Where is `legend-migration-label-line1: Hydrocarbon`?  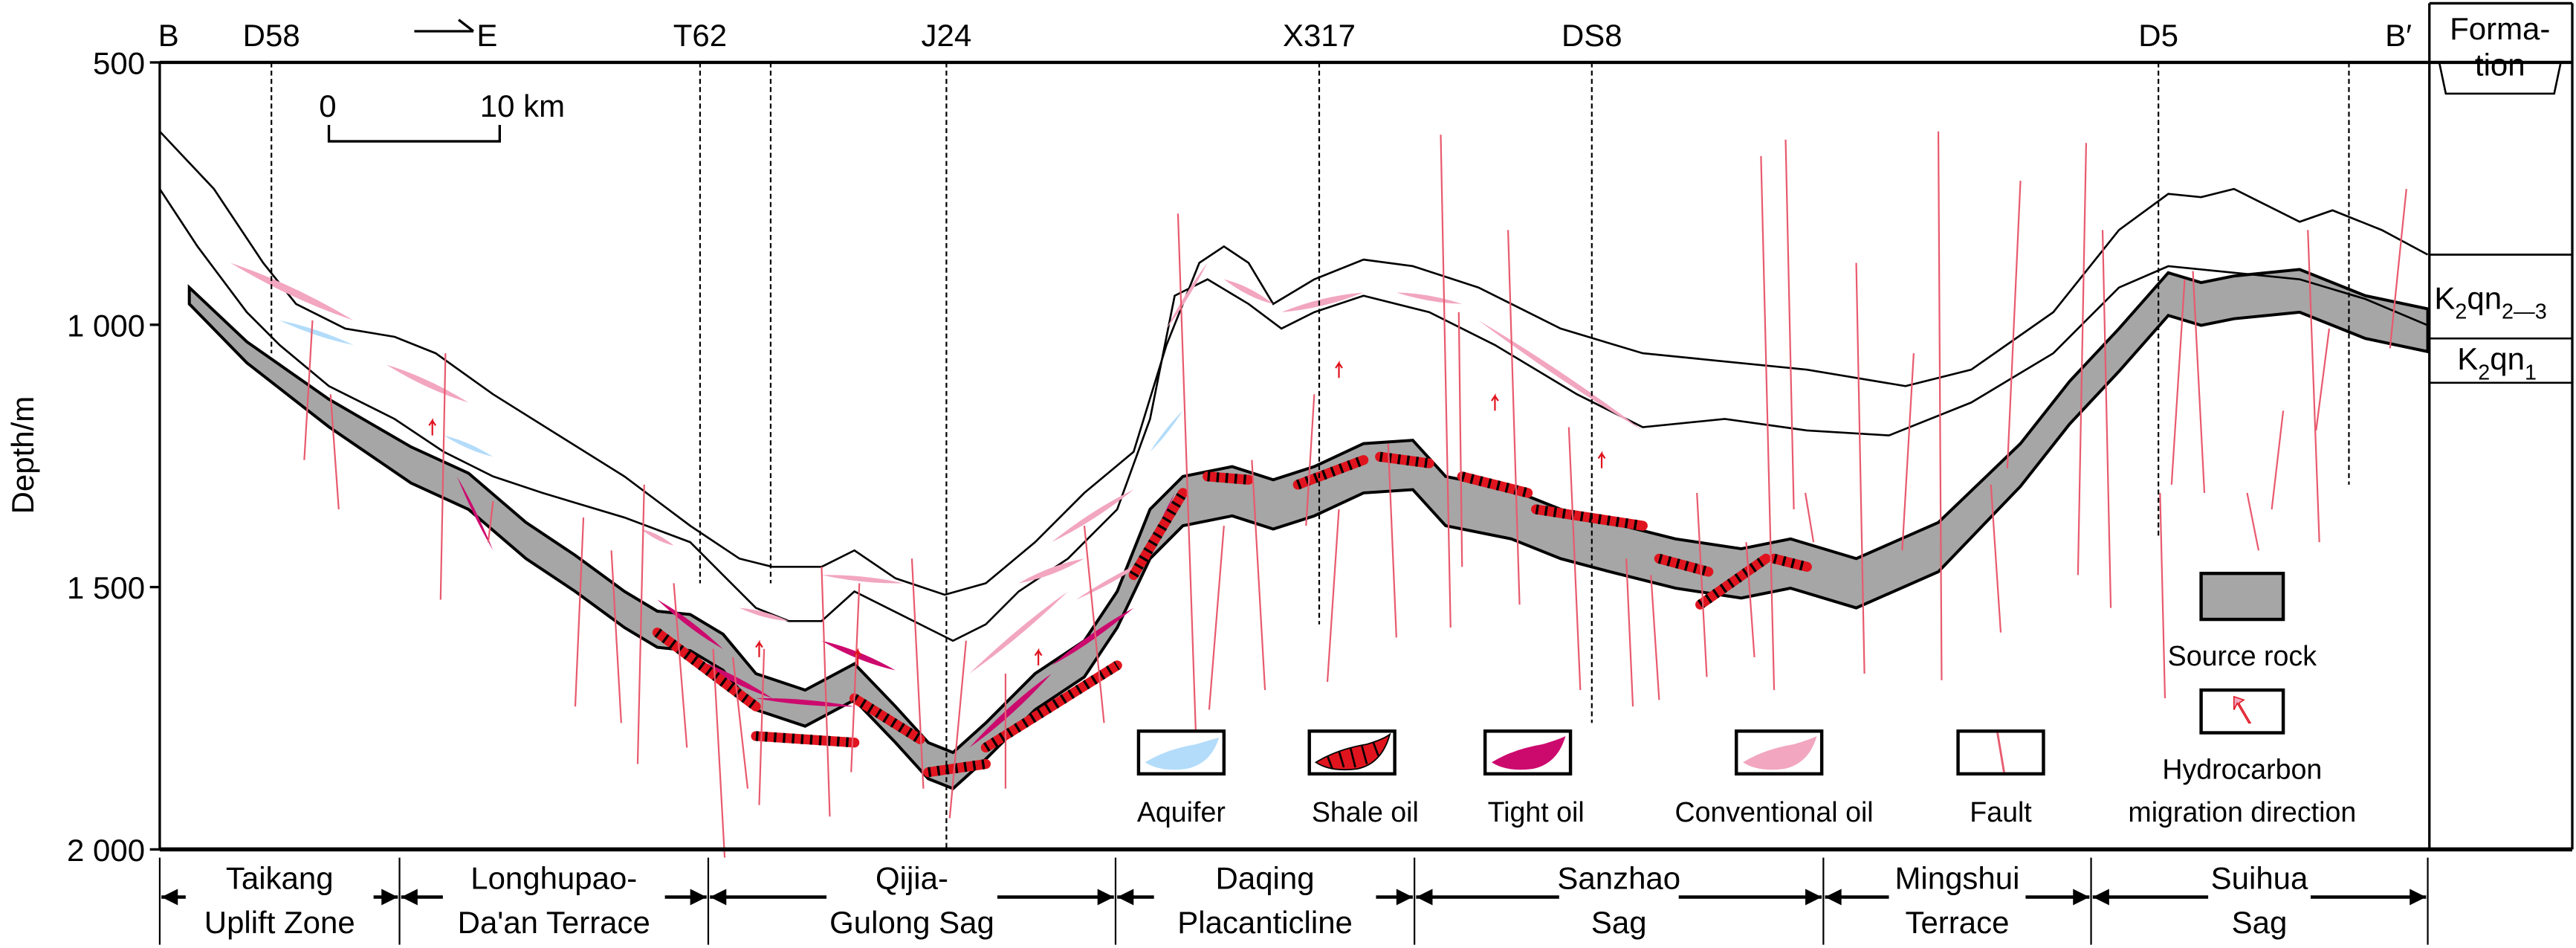 legend-migration-label-line1: Hydrocarbon is located at coordinates (2242, 768).